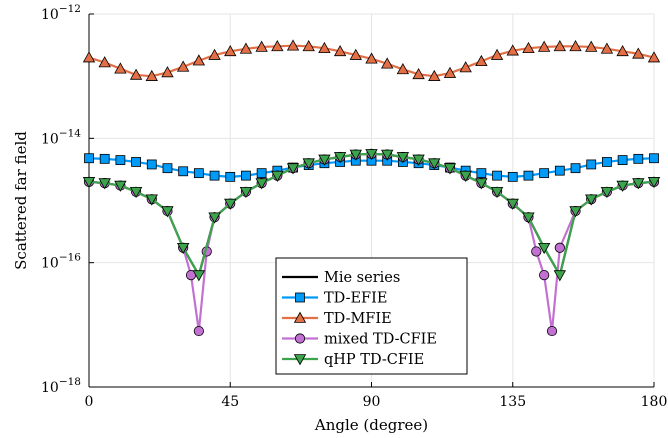  What do you see at coordinates (21, 200) in the screenshot?
I see `y-axis-label: Scattered far field` at bounding box center [21, 200].